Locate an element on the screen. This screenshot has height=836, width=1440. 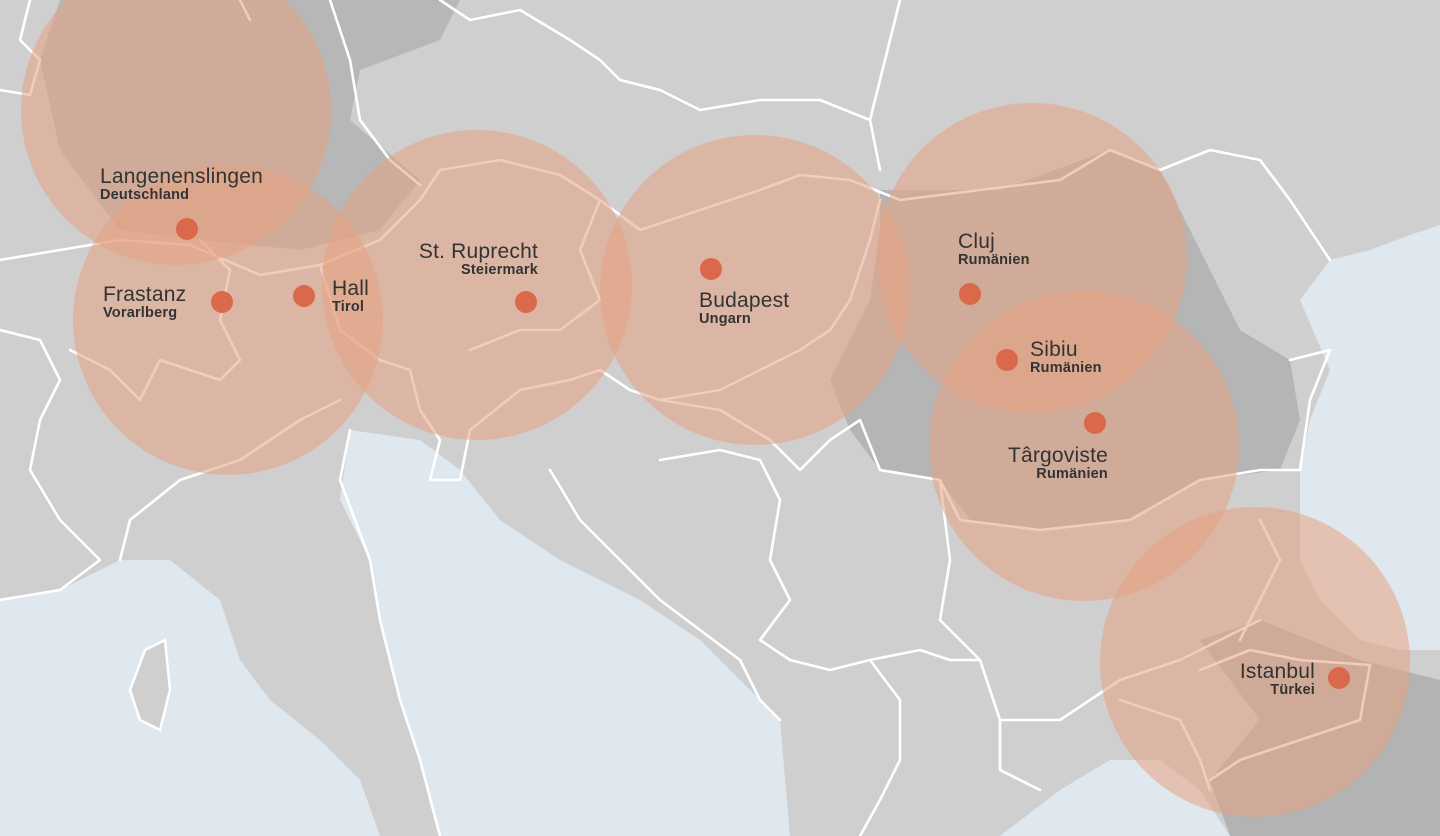
region-name: Ungarn is located at coordinates (725, 319).